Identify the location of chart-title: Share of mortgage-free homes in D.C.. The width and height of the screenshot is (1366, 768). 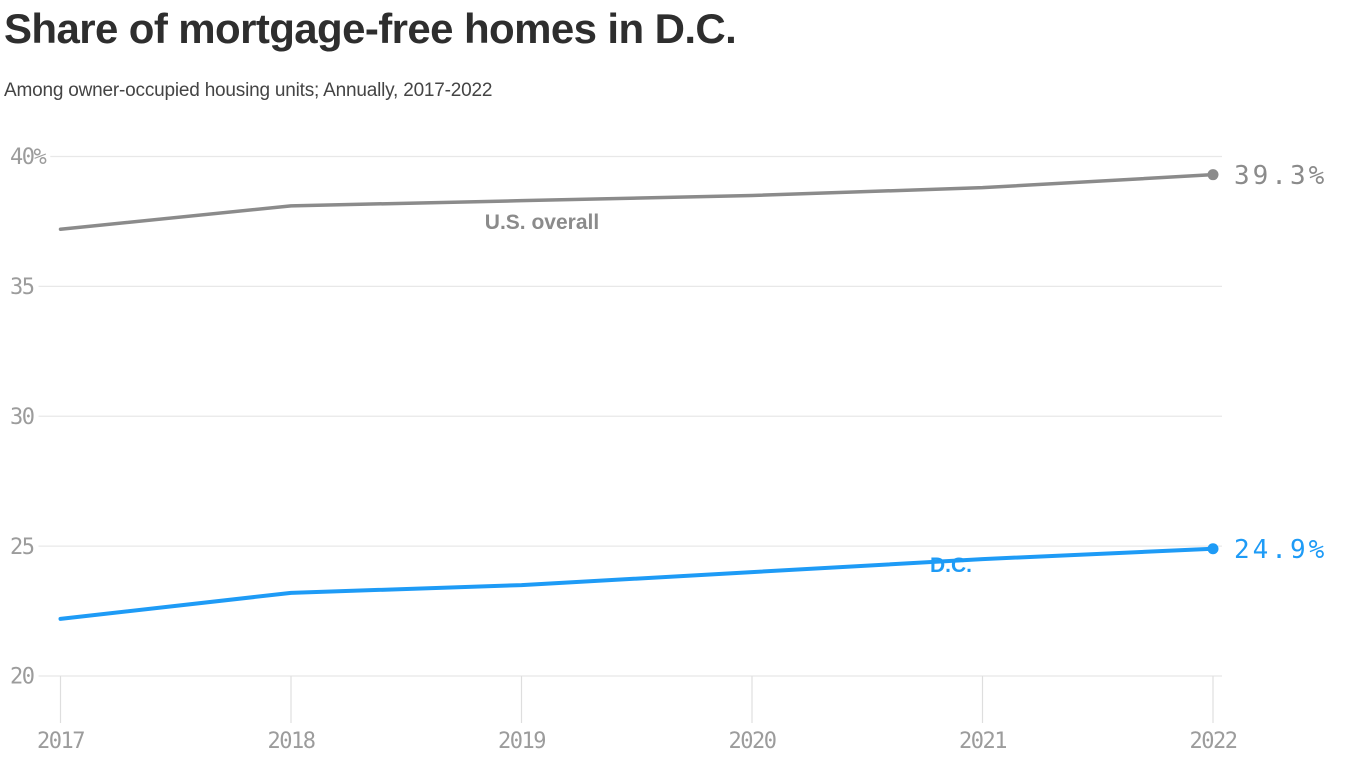
(370, 28).